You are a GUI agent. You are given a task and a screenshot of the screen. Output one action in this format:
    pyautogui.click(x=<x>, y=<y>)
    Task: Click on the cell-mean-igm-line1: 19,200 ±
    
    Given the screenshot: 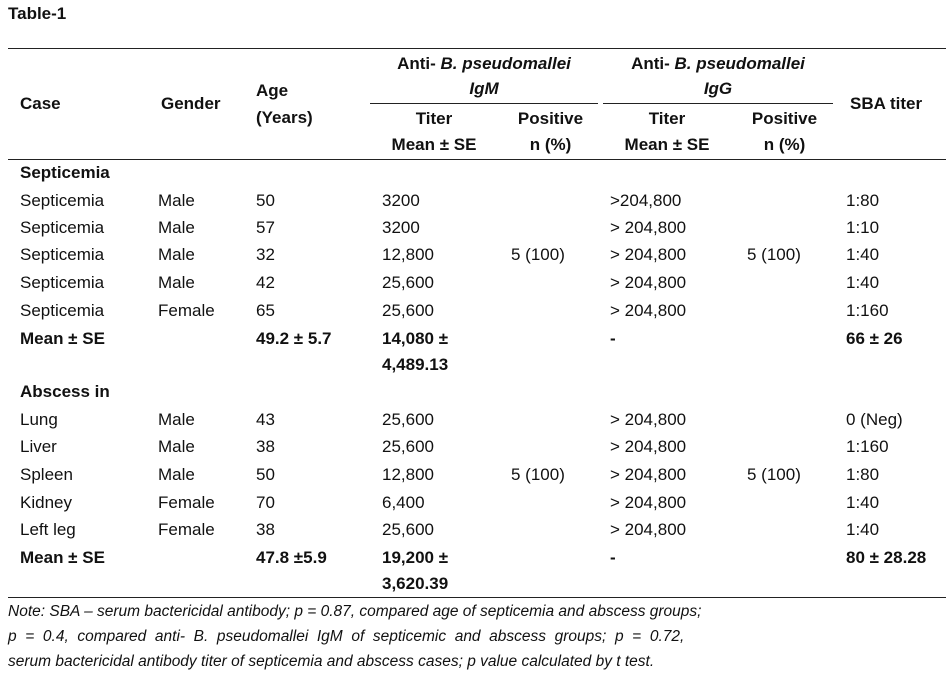 What is the action you would take?
    pyautogui.click(x=415, y=557)
    